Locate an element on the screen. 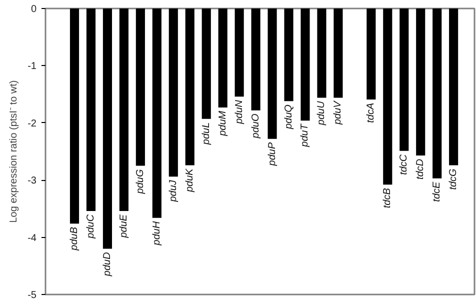 This screenshot has width=476, height=300. x-tick-label: pduT is located at coordinates (305, 135).